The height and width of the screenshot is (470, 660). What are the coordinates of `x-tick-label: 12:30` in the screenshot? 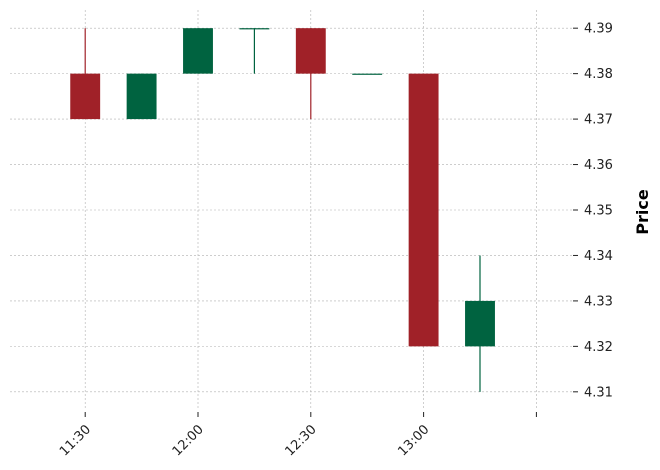 It's located at (301, 440).